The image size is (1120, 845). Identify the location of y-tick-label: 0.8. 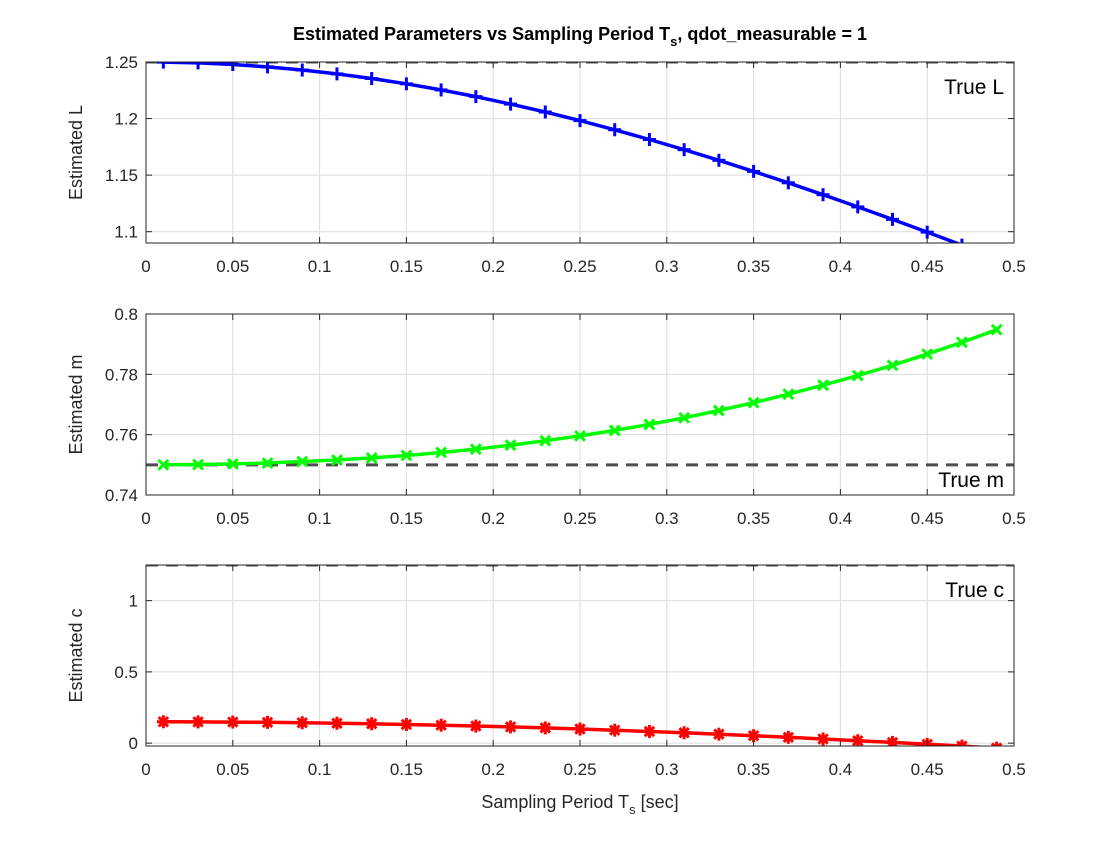
(126, 314).